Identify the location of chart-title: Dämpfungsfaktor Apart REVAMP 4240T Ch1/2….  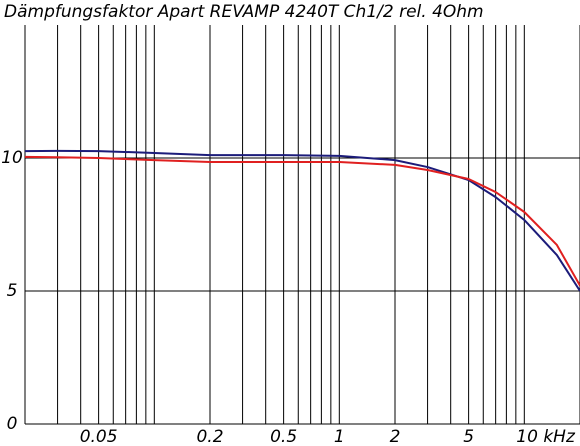
(244, 12).